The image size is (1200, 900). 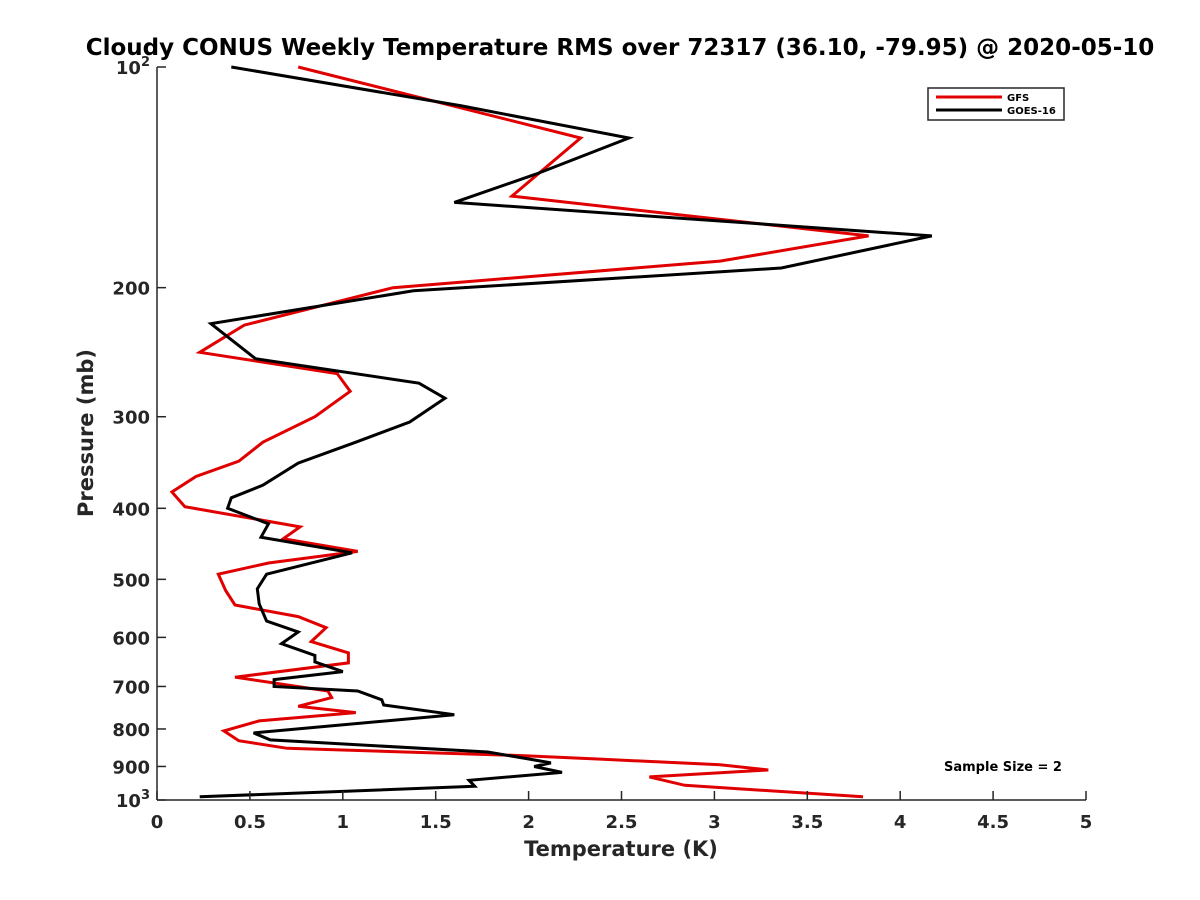 What do you see at coordinates (1031, 111) in the screenshot?
I see `legend-label: GOES-16` at bounding box center [1031, 111].